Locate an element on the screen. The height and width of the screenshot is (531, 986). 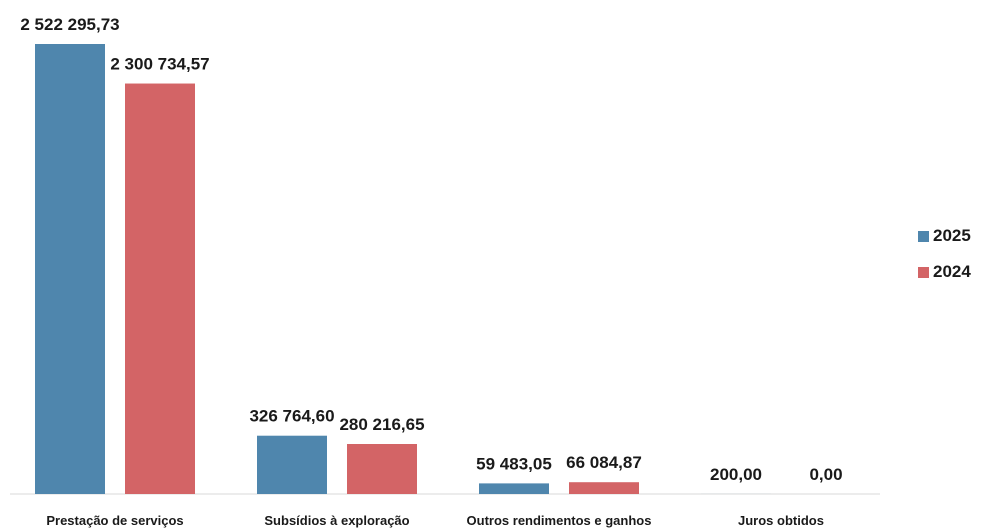
category-label-2: Subsídios à exploração is located at coordinates (336, 520).